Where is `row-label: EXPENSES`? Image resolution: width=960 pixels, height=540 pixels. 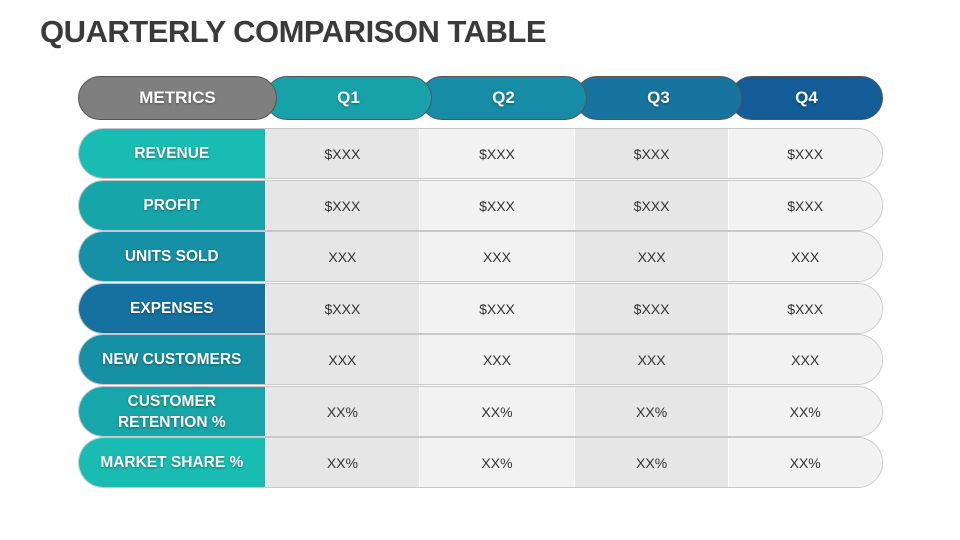 row-label: EXPENSES is located at coordinates (172, 308).